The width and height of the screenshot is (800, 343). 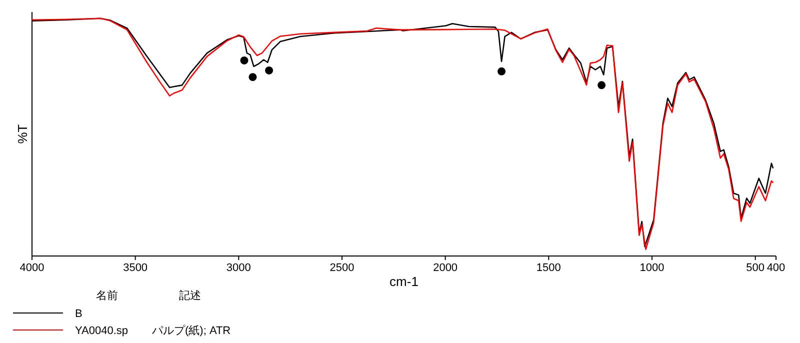 What do you see at coordinates (190, 296) in the screenshot?
I see `text: 記述` at bounding box center [190, 296].